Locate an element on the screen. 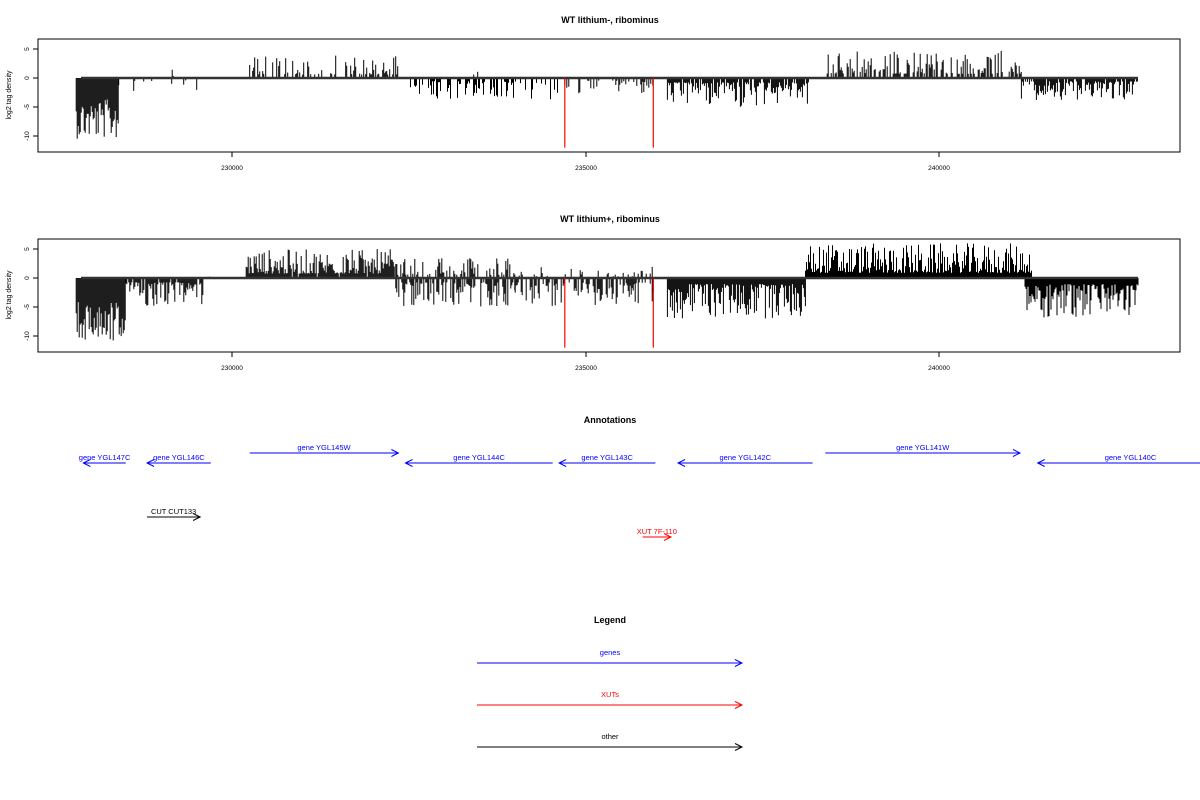 This screenshot has width=1200, height=800. legend-panel: Legend genes XUTs other is located at coordinates (610, 683).